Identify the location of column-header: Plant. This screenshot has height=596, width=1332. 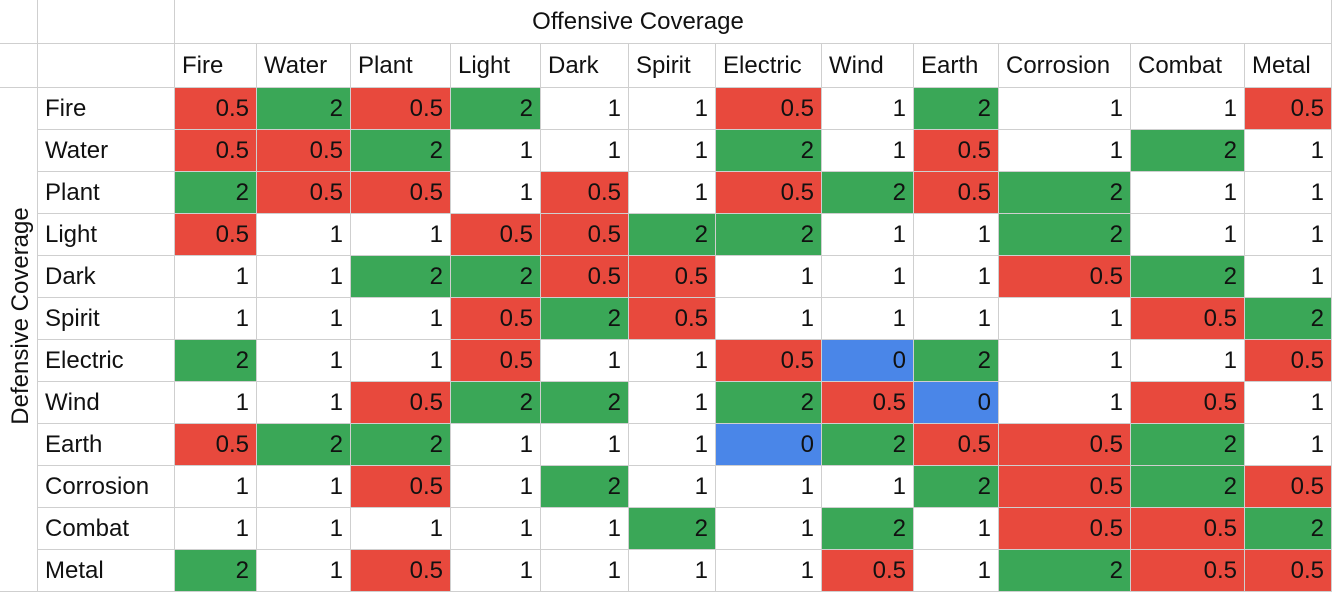
(401, 66).